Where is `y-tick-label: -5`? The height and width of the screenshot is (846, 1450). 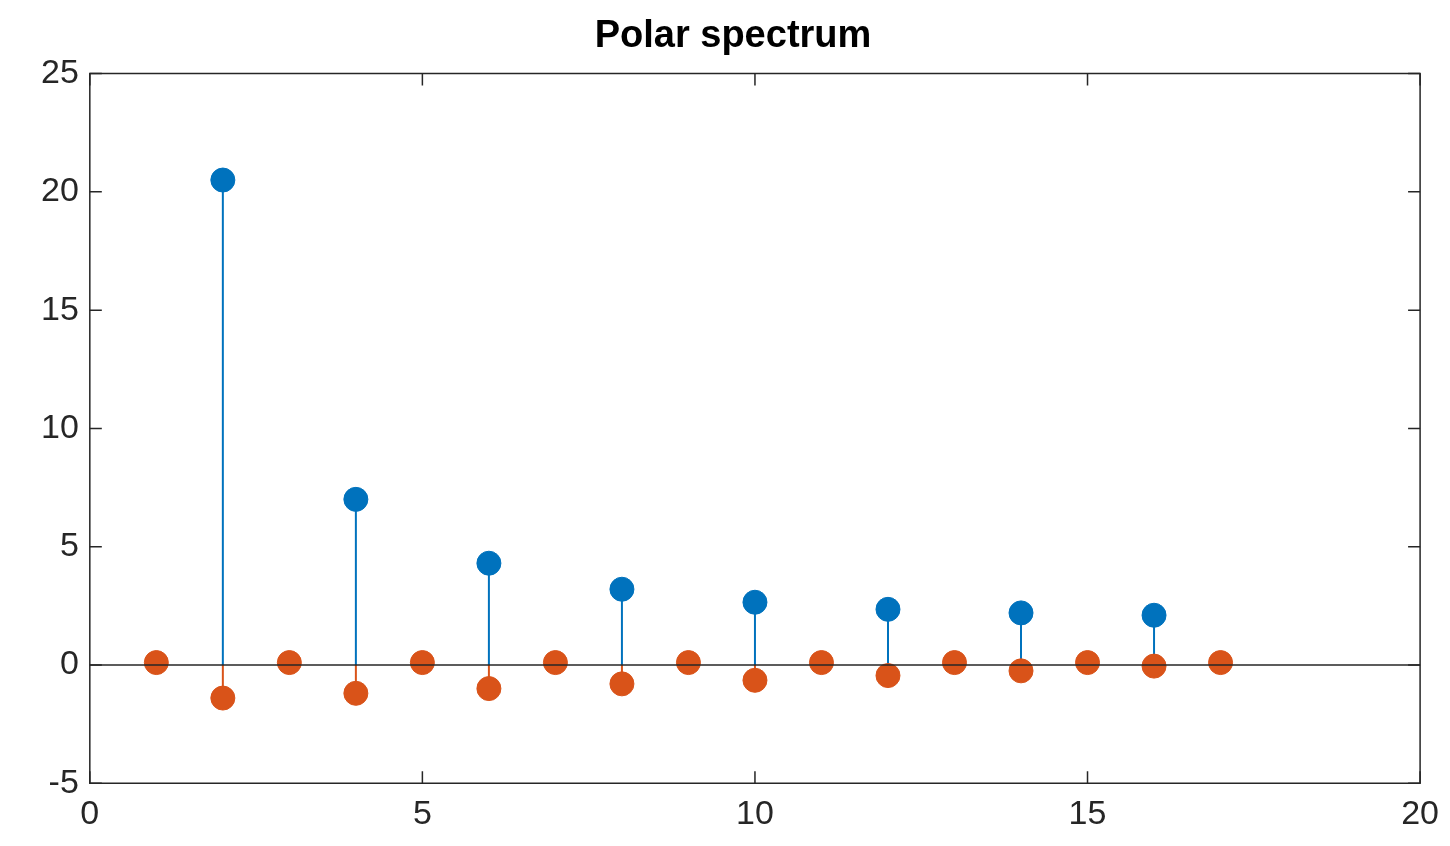
y-tick-label: -5 is located at coordinates (63, 780).